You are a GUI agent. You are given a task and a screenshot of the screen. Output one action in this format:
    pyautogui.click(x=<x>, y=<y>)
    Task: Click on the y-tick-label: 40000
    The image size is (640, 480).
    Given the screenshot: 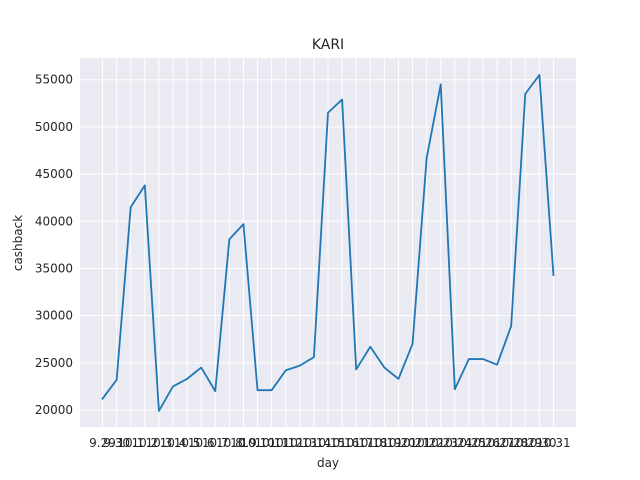 What is the action you would take?
    pyautogui.click(x=54, y=221)
    